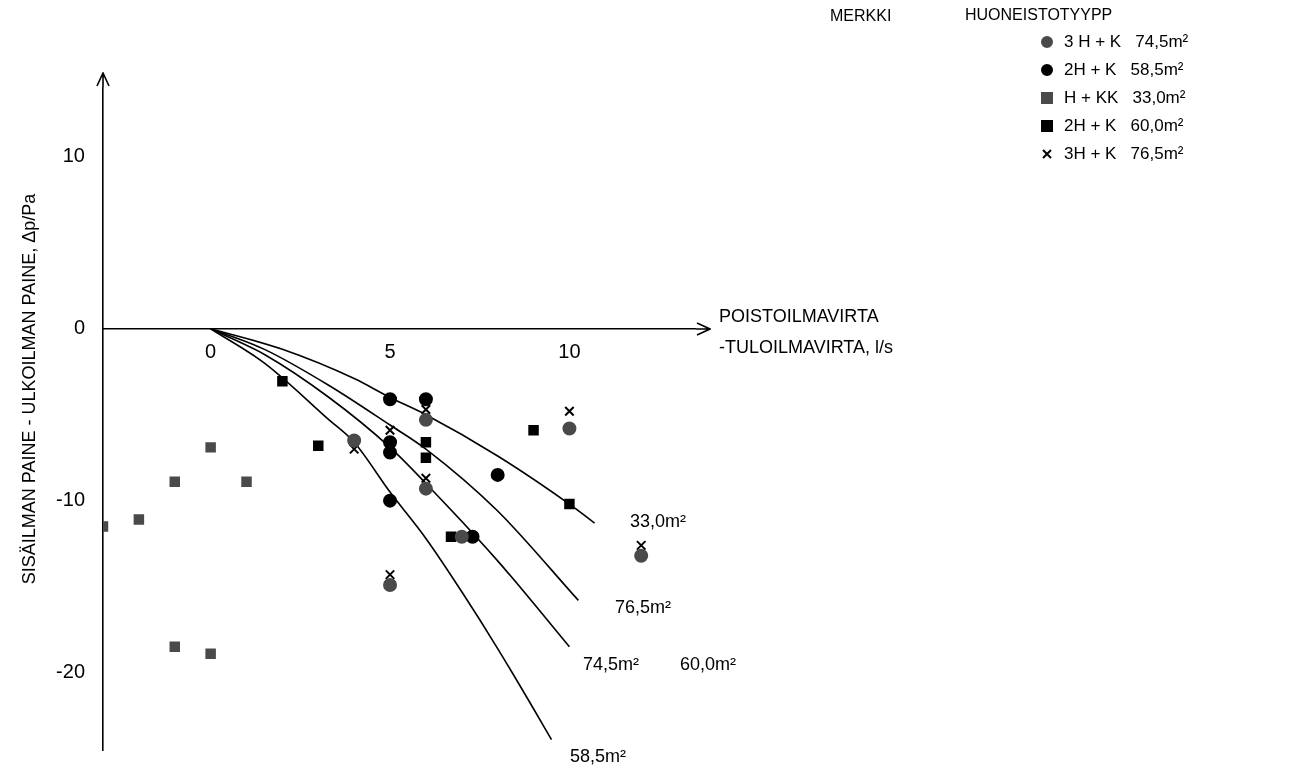 The image size is (1290, 772). I want to click on legend-label: H + KK 33,0m², so click(1125, 98).